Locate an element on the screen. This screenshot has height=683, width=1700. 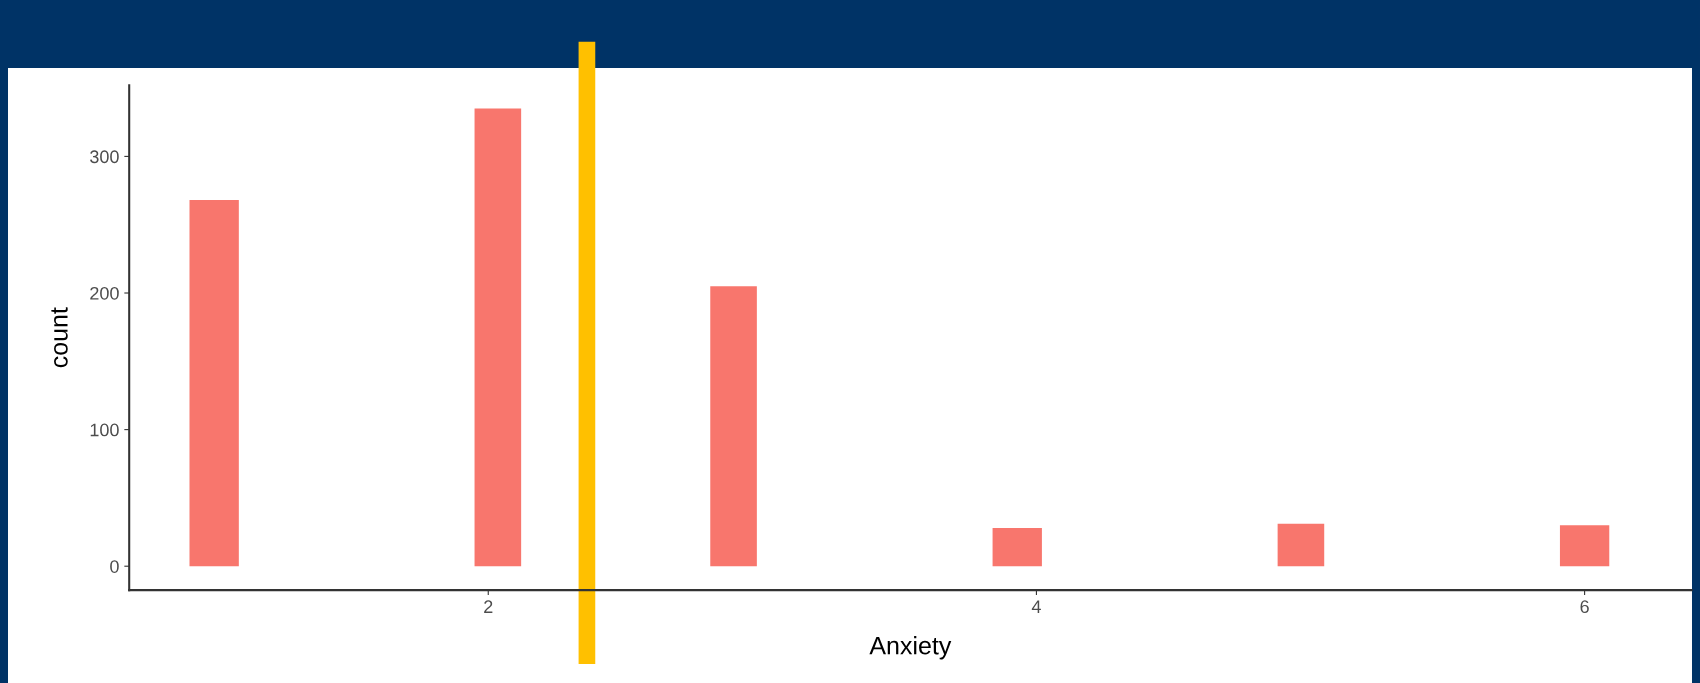
y-tick-label: 0 is located at coordinates (114, 566).